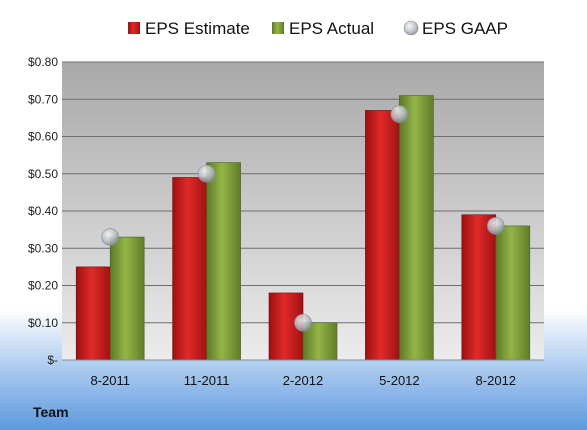 This screenshot has height=430, width=587. Describe the element at coordinates (43, 174) in the screenshot. I see `y-tick-label: $0.50` at that location.